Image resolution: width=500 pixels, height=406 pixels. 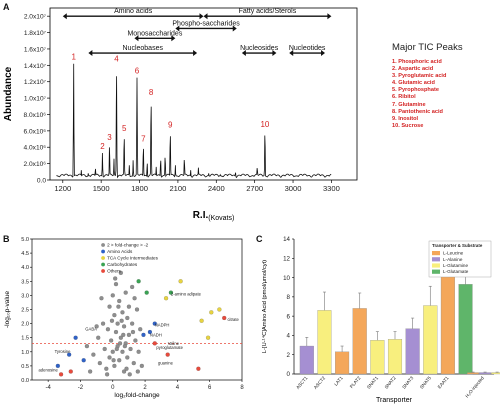 What do you see at coordinates (355, 382) in the screenshot?
I see `x-tick-label: PLAT2` at bounding box center [355, 382].